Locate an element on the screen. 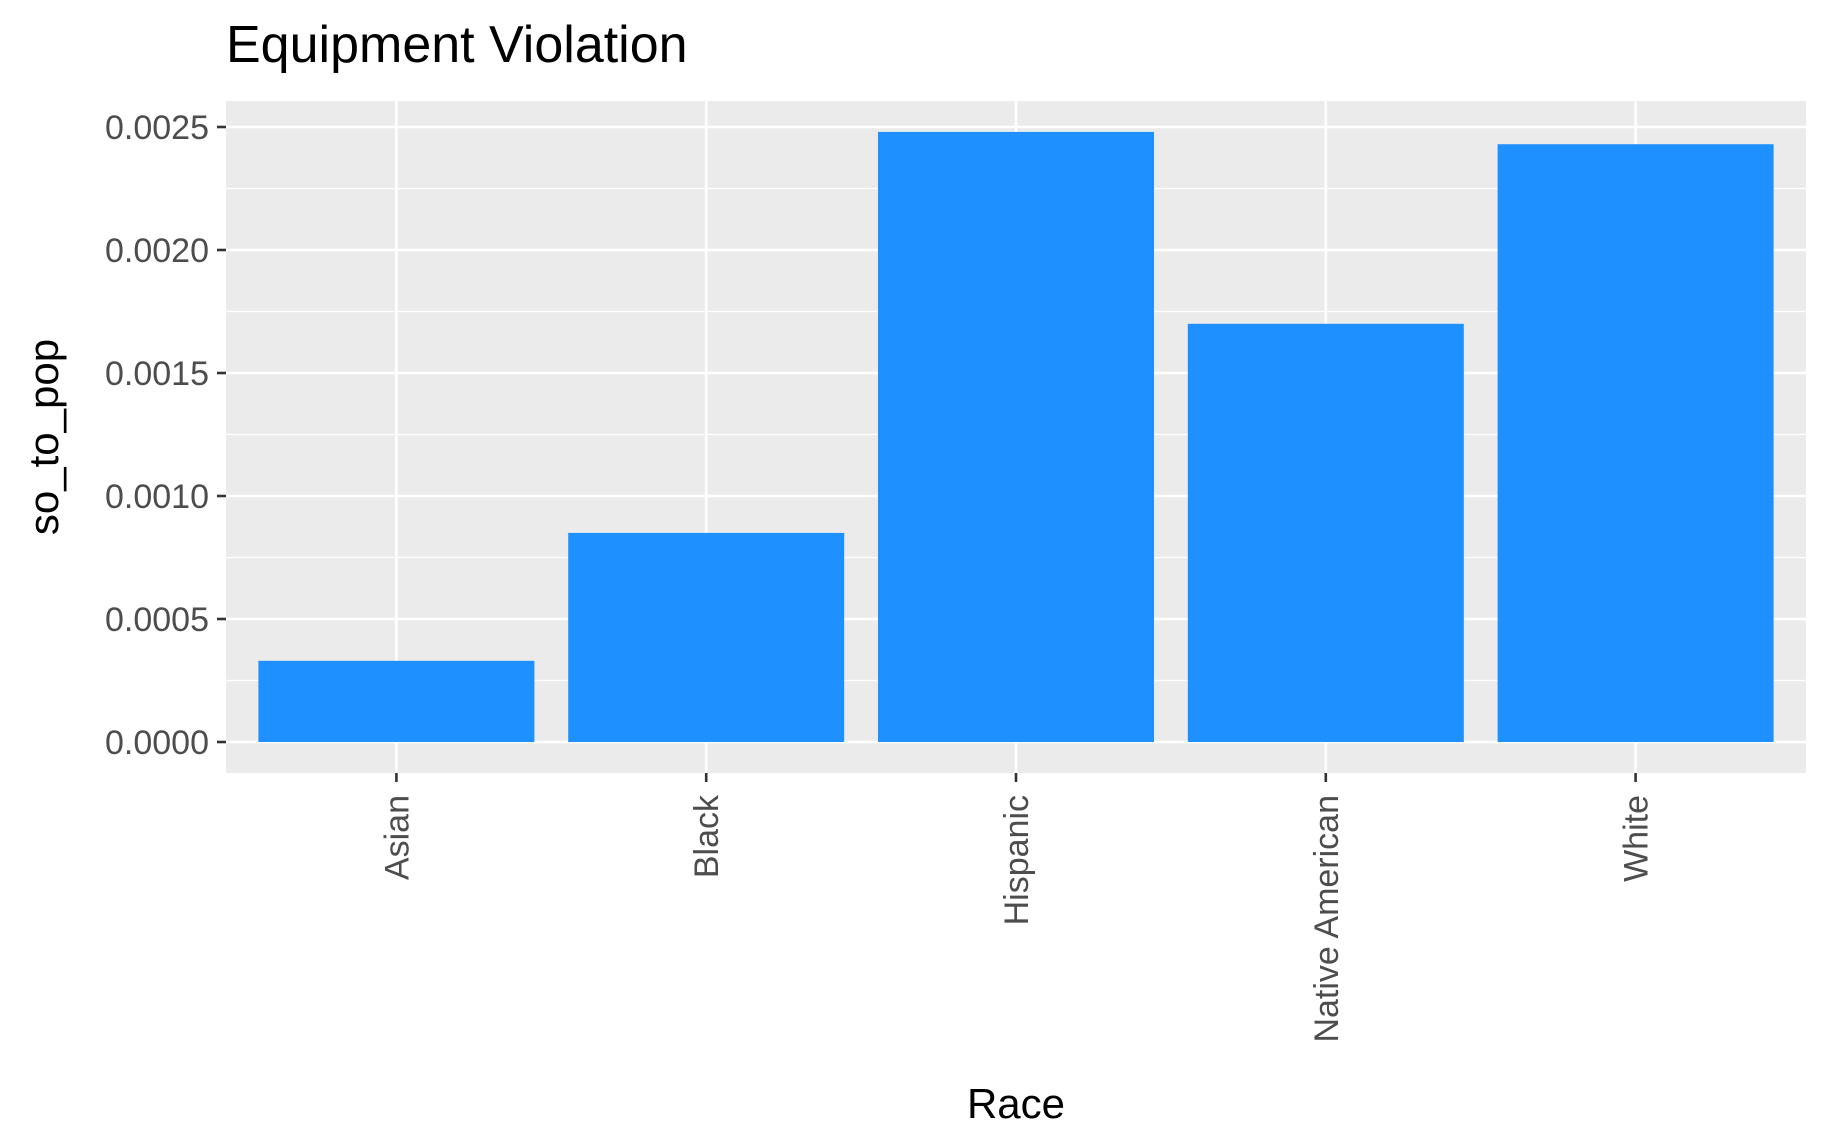 This screenshot has width=1834, height=1137. y-tick-label: 0.0025 is located at coordinates (157, 128).